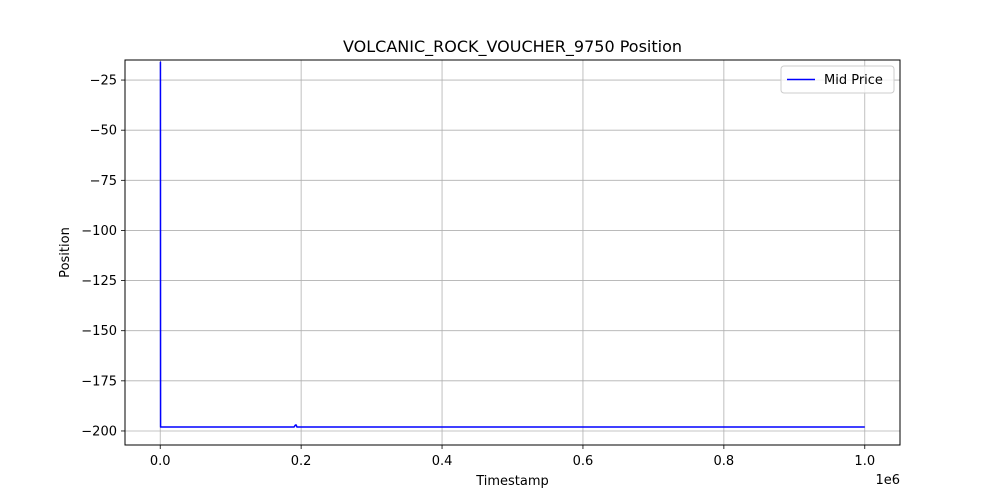 This screenshot has height=500, width=1000. I want to click on x-tick-label: 0.2, so click(301, 461).